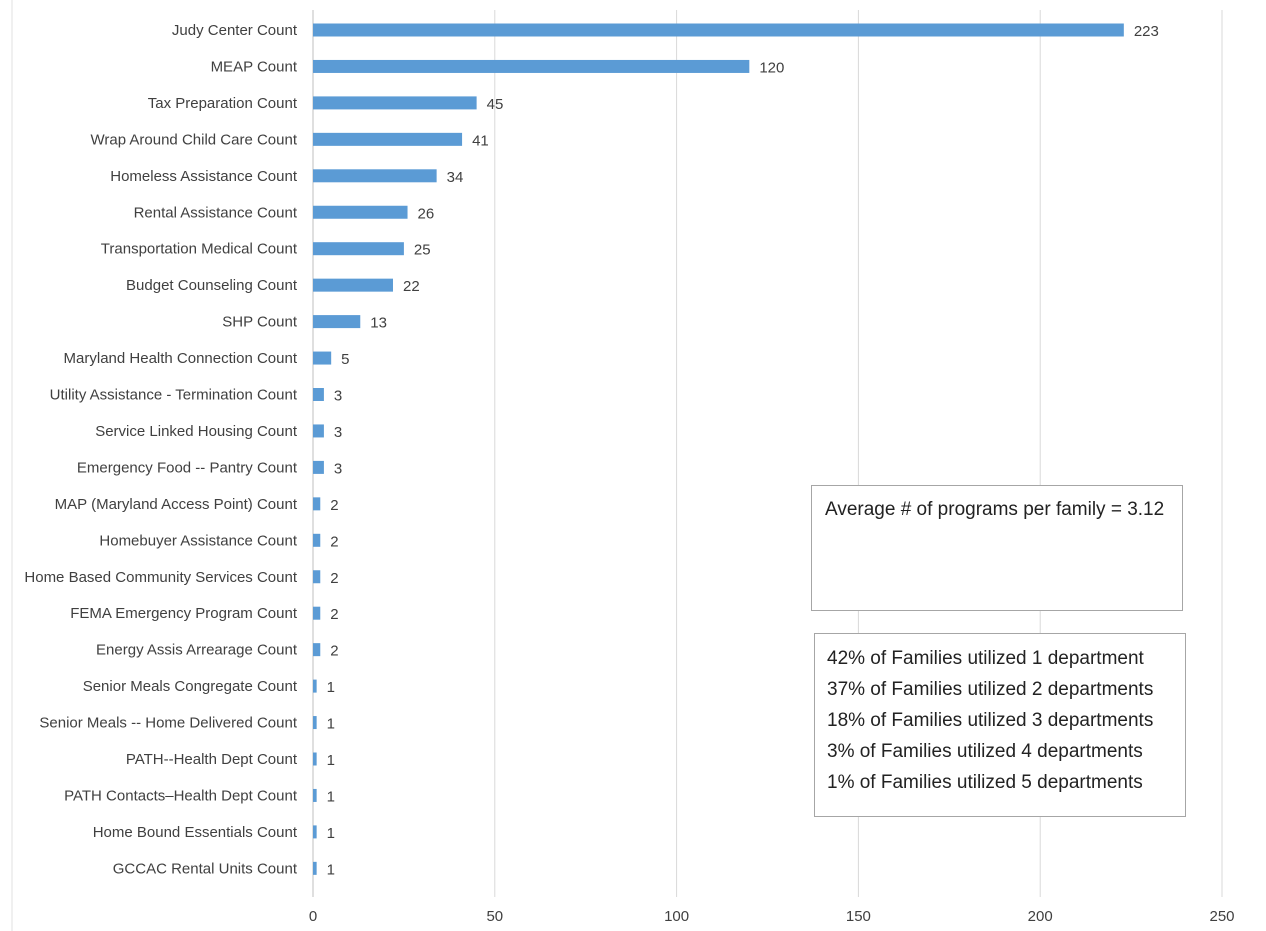  I want to click on category-label: Energy Assis Arrearage Count, so click(197, 650).